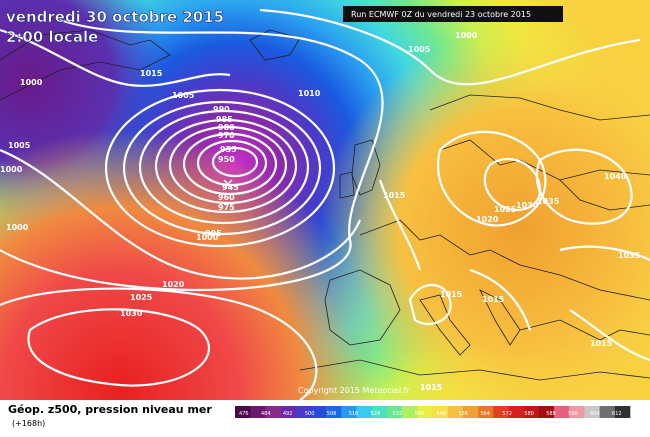  What do you see at coordinates (615, 176) in the screenshot?
I see `pressure-label: 1040` at bounding box center [615, 176].